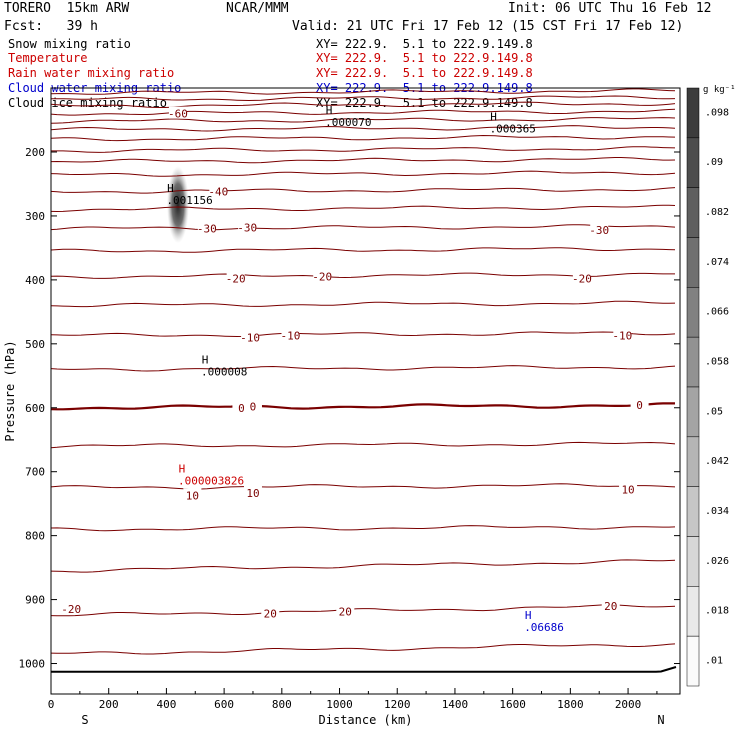  Describe the element at coordinates (177, 205) in the screenshot. I see `snow-mixing-ratio-shading` at that location.